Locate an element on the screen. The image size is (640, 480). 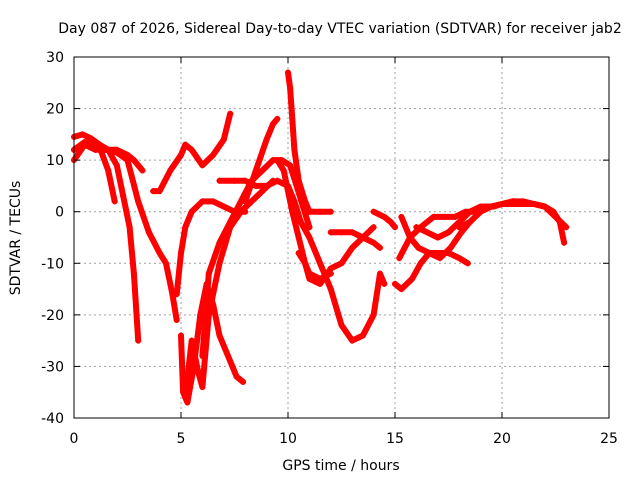
x-tick-label: 0 is located at coordinates (74, 439).